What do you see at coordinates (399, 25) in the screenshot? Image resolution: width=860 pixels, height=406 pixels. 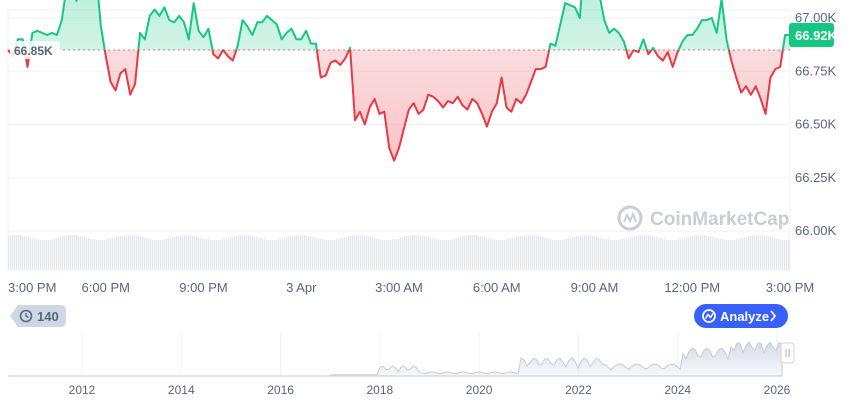 I see `series-line-up` at bounding box center [399, 25].